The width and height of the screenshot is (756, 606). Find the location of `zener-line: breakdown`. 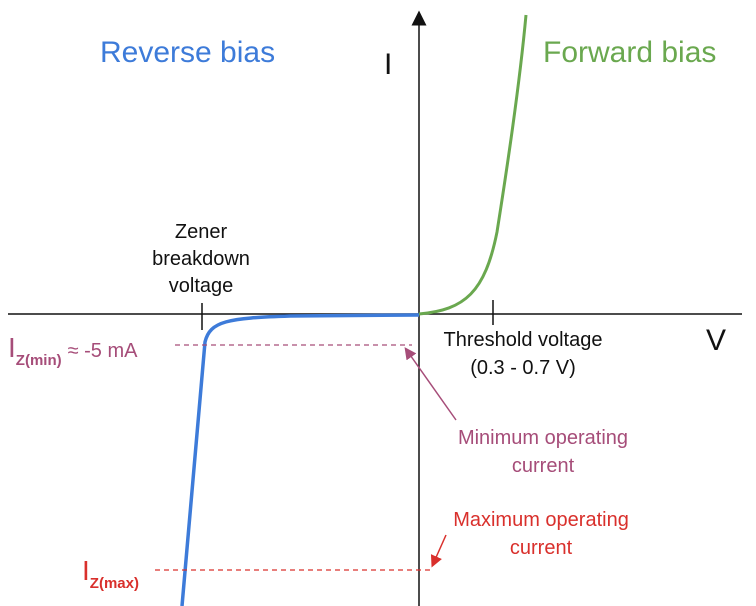

zener-line: breakdown is located at coordinates (201, 259).